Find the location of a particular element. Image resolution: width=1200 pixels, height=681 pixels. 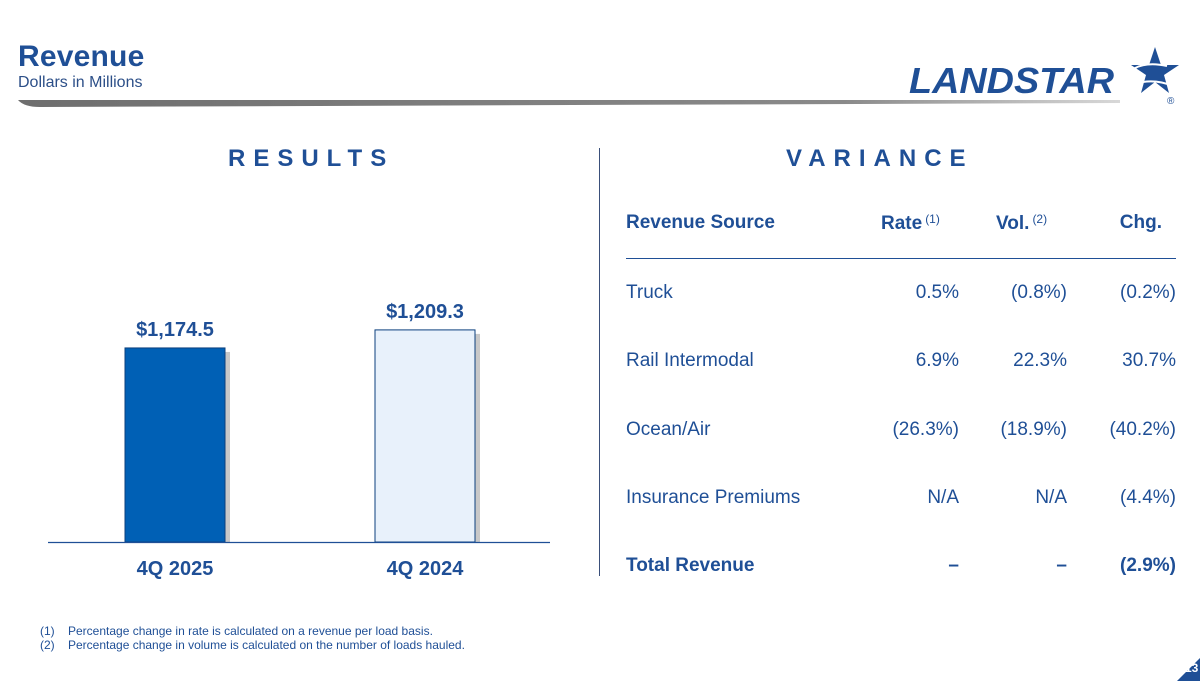

results-heading: RESULTS is located at coordinates (311, 158).